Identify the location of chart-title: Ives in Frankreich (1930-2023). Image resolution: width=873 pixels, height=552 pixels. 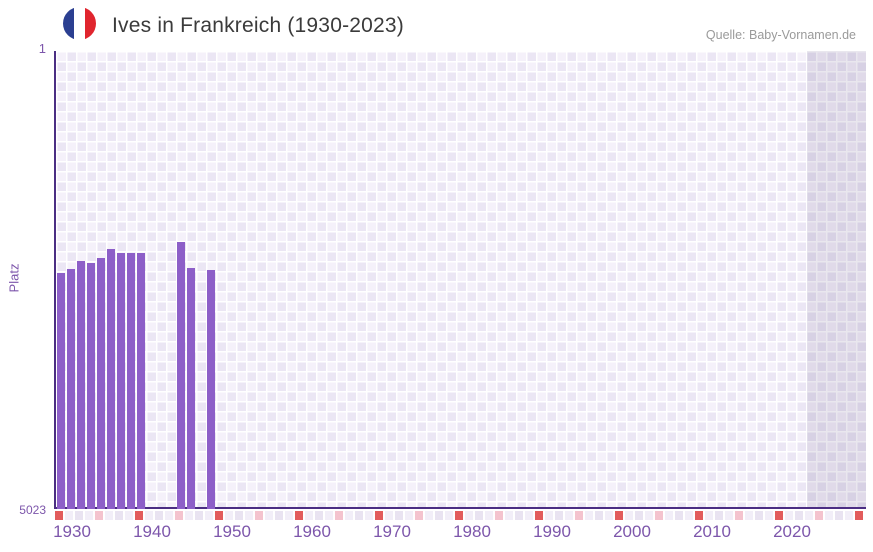
(258, 25).